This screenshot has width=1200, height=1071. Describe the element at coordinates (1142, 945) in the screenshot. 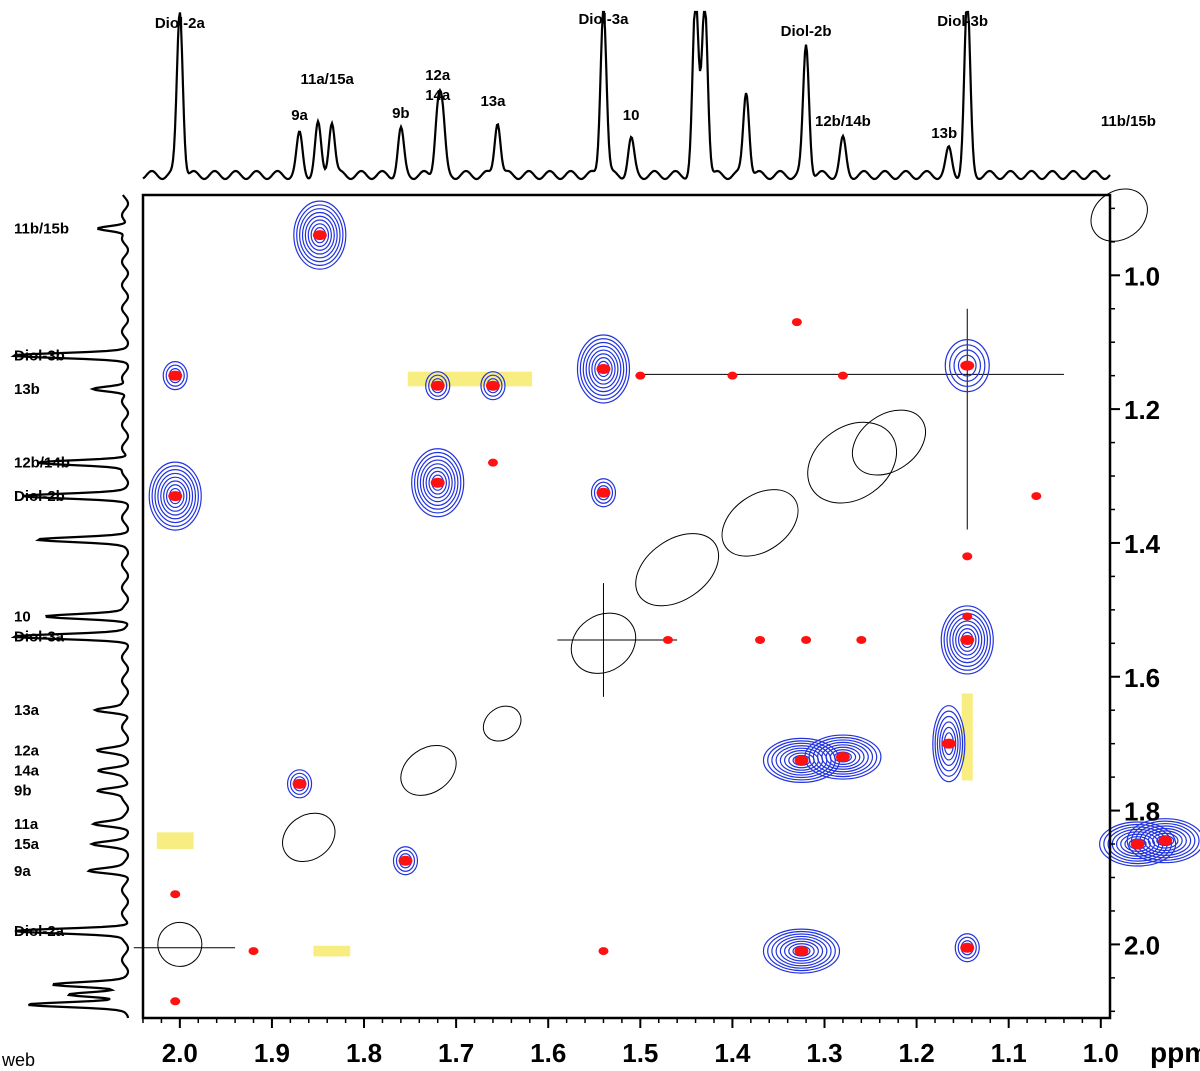

I see `y-tick-label: 2.0` at that location.